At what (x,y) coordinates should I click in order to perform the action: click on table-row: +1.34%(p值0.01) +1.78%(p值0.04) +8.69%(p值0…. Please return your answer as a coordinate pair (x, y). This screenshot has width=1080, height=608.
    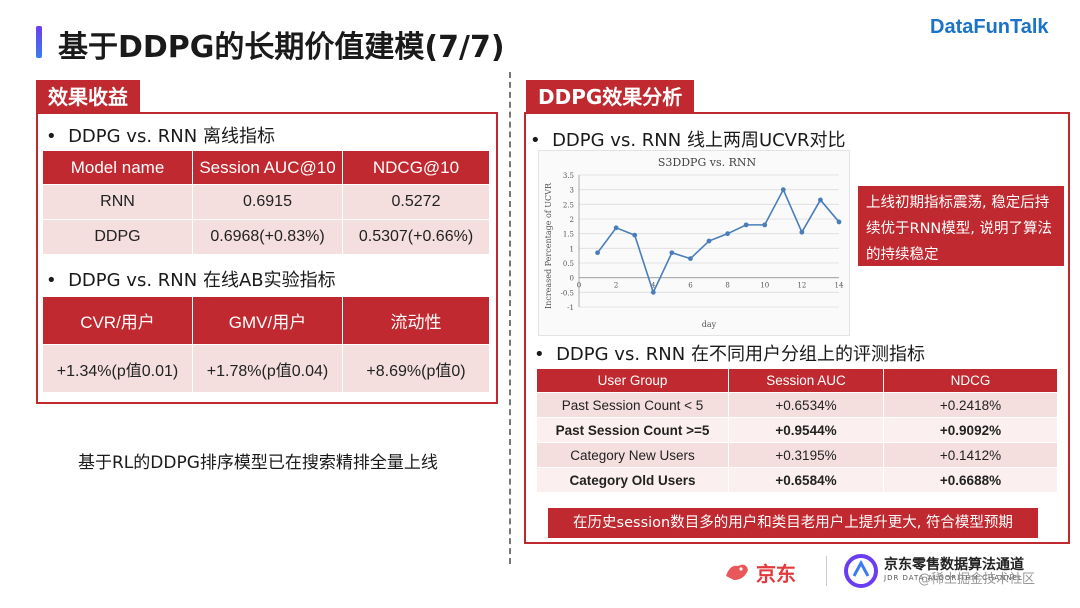
    Looking at the image, I should click on (266, 368).